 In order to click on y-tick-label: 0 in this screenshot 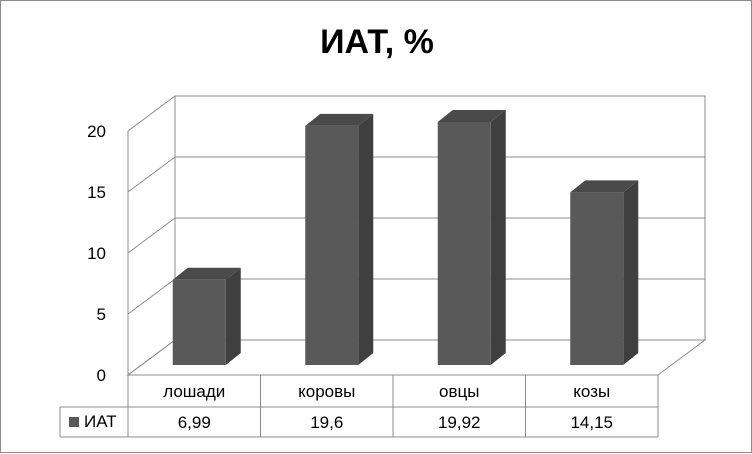, I will do `click(101, 375)`.